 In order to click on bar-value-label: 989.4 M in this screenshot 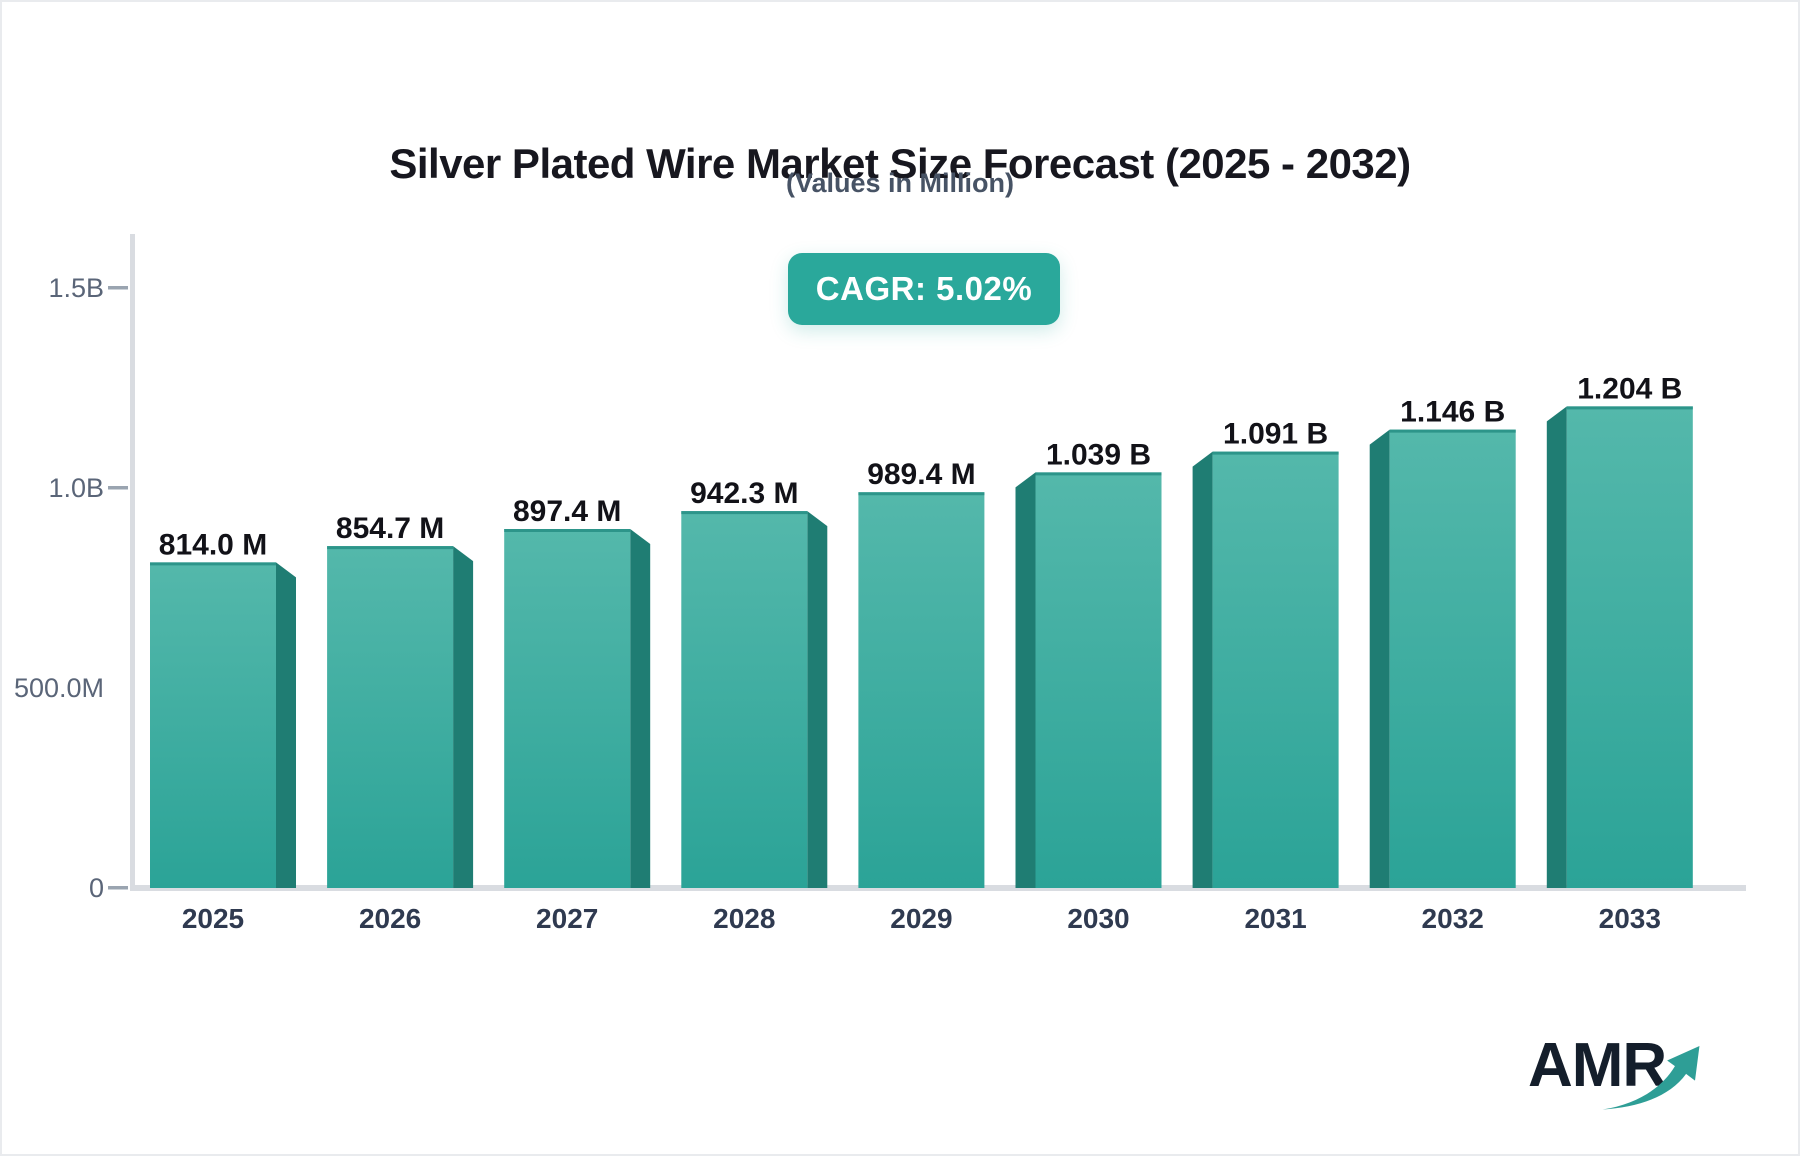, I will do `click(921, 474)`.